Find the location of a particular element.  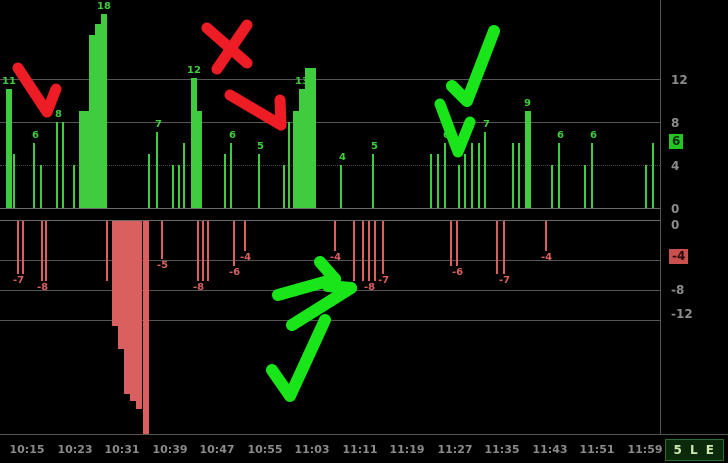

axis-tick-12: 12 is located at coordinates (679, 80).